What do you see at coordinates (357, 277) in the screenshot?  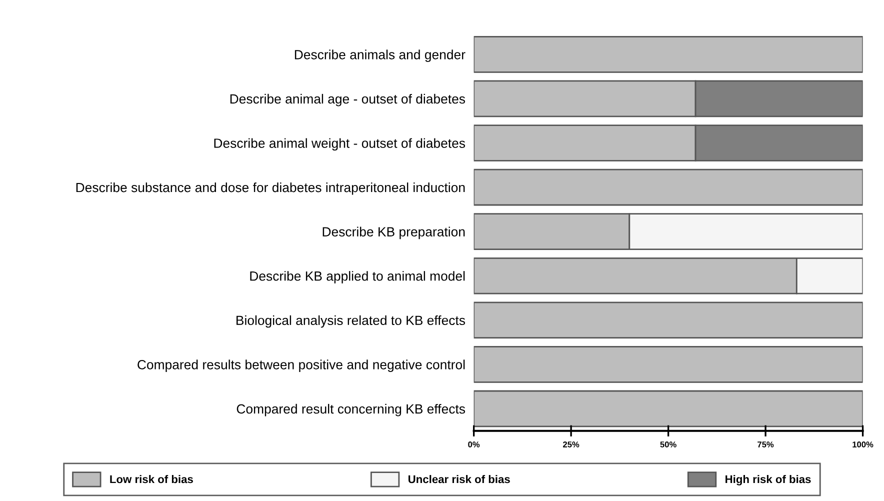 I see `y-tick-label: Describe KB applied to animal model` at bounding box center [357, 277].